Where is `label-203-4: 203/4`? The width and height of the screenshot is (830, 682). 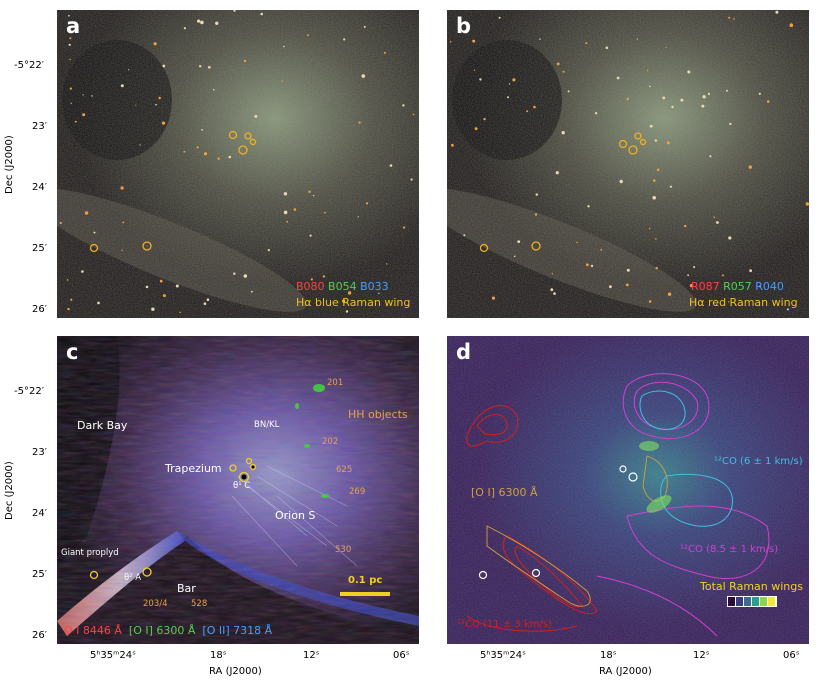 label-203-4: 203/4 is located at coordinates (155, 604).